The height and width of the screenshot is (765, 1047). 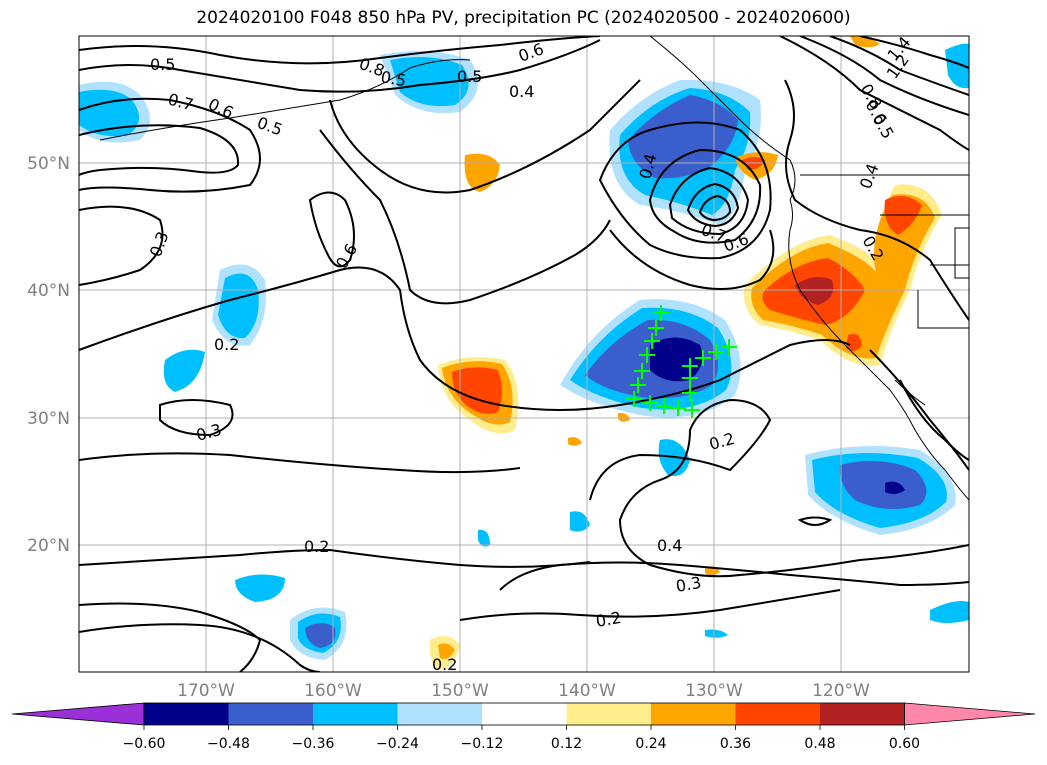 What do you see at coordinates (819, 744) in the screenshot?
I see `colorbar-tick-label: 0.48` at bounding box center [819, 744].